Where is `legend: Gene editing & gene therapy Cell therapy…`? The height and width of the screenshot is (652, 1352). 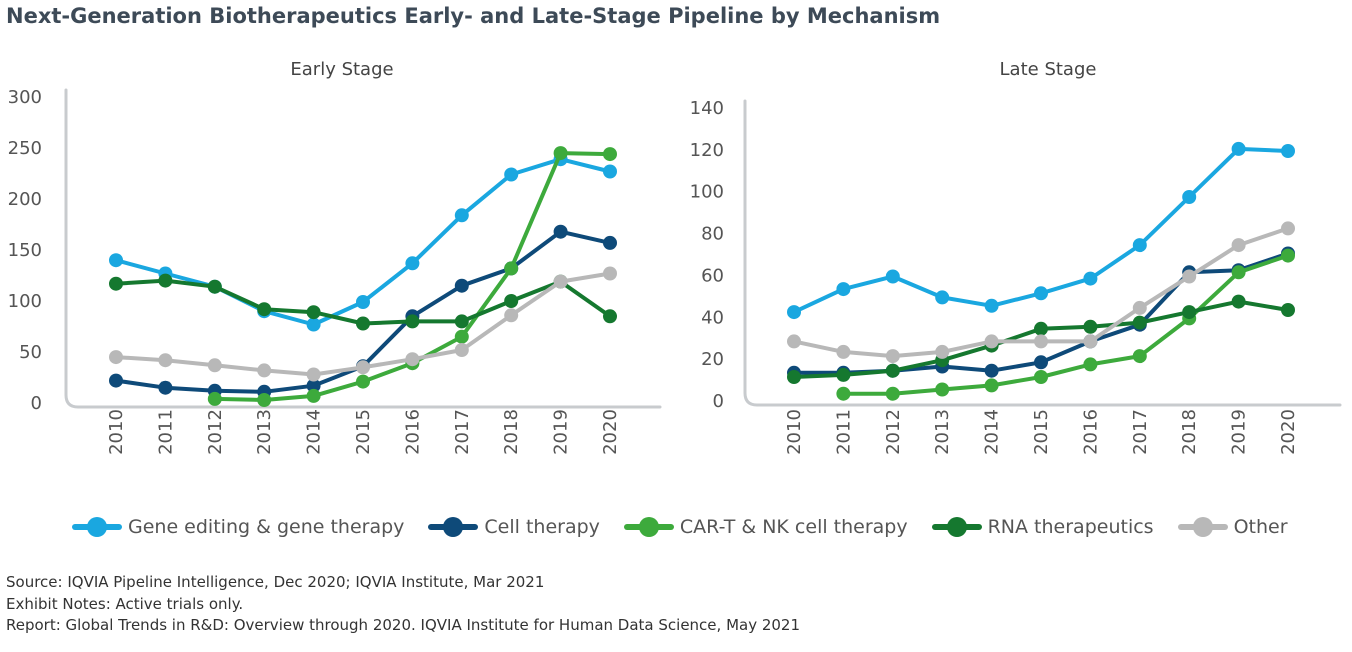 legend: Gene editing & gene therapy Cell therapy… is located at coordinates (692, 527).